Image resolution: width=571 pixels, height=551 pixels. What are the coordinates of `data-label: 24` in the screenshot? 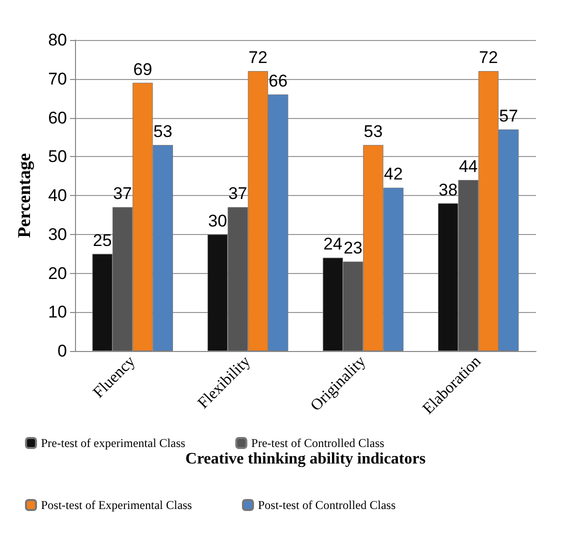 It's located at (332, 244).